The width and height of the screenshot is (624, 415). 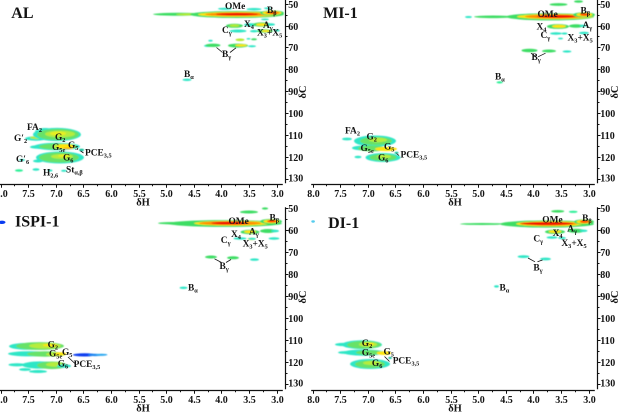 I want to click on svg-text: Stα,β, so click(x=74, y=171).